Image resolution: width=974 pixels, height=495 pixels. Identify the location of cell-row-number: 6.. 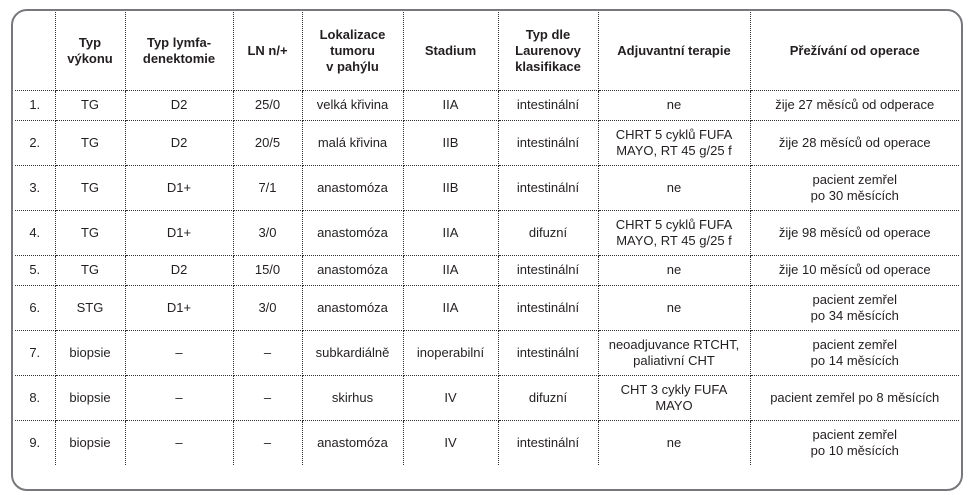
(35, 308).